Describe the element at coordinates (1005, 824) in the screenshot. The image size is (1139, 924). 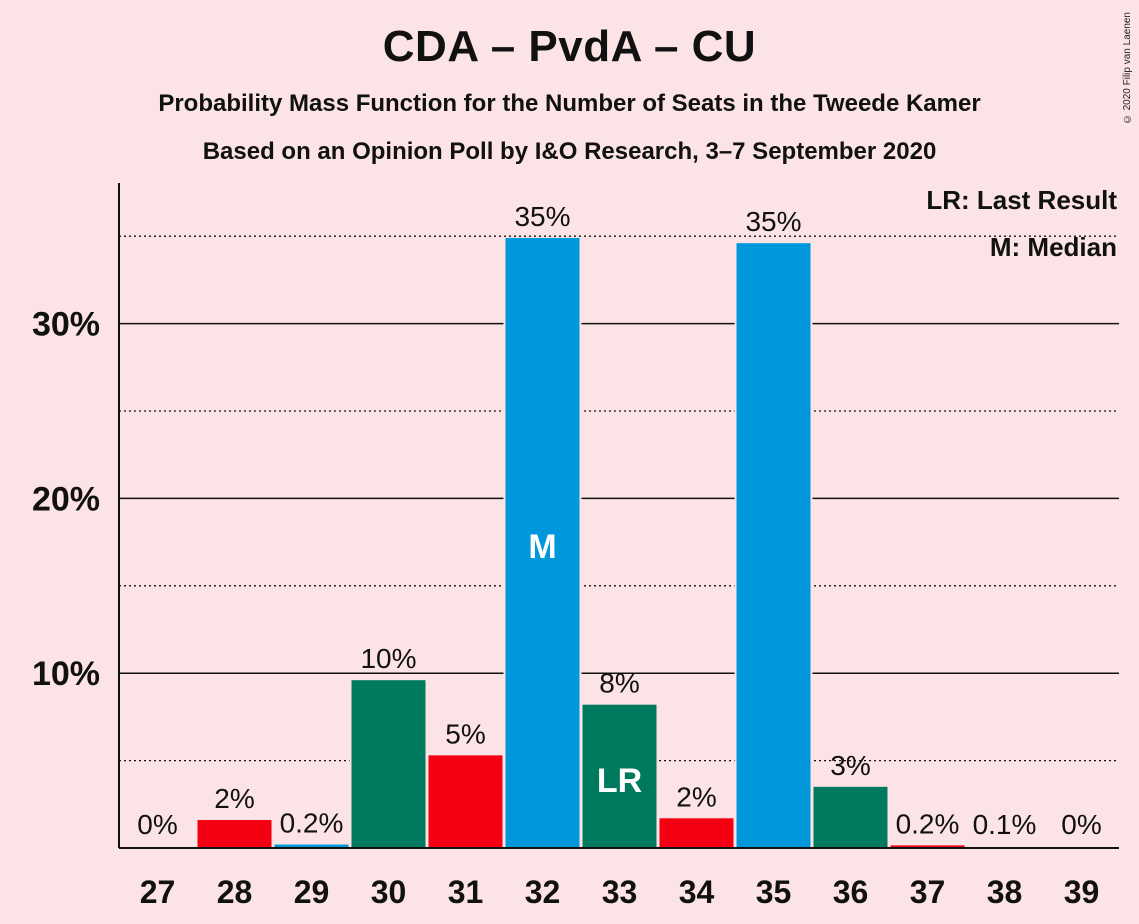
I see `bar-value-label: 0.1%` at that location.